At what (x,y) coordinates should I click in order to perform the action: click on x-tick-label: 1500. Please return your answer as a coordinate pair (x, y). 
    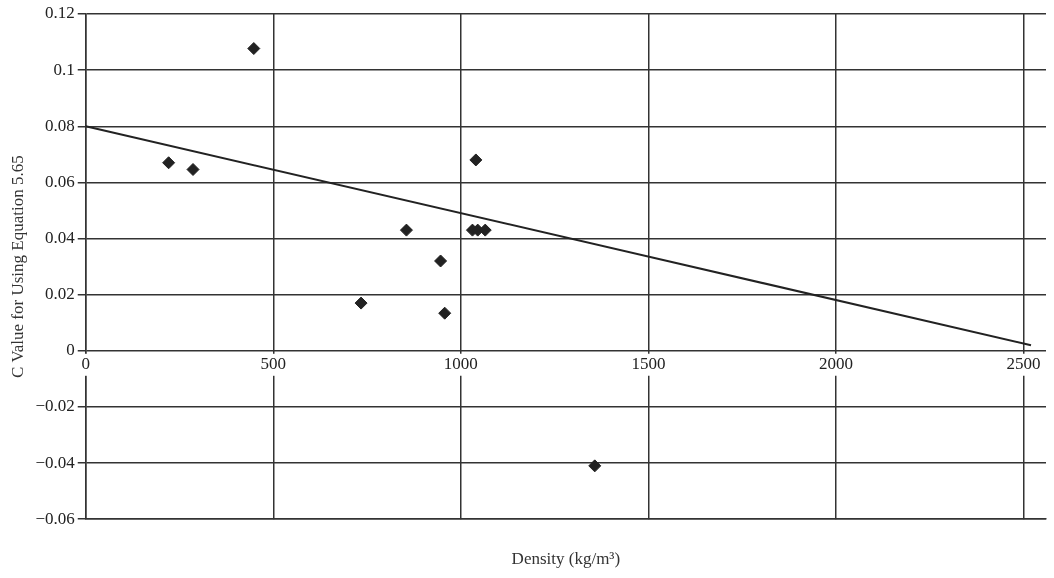
    Looking at the image, I should click on (648, 363).